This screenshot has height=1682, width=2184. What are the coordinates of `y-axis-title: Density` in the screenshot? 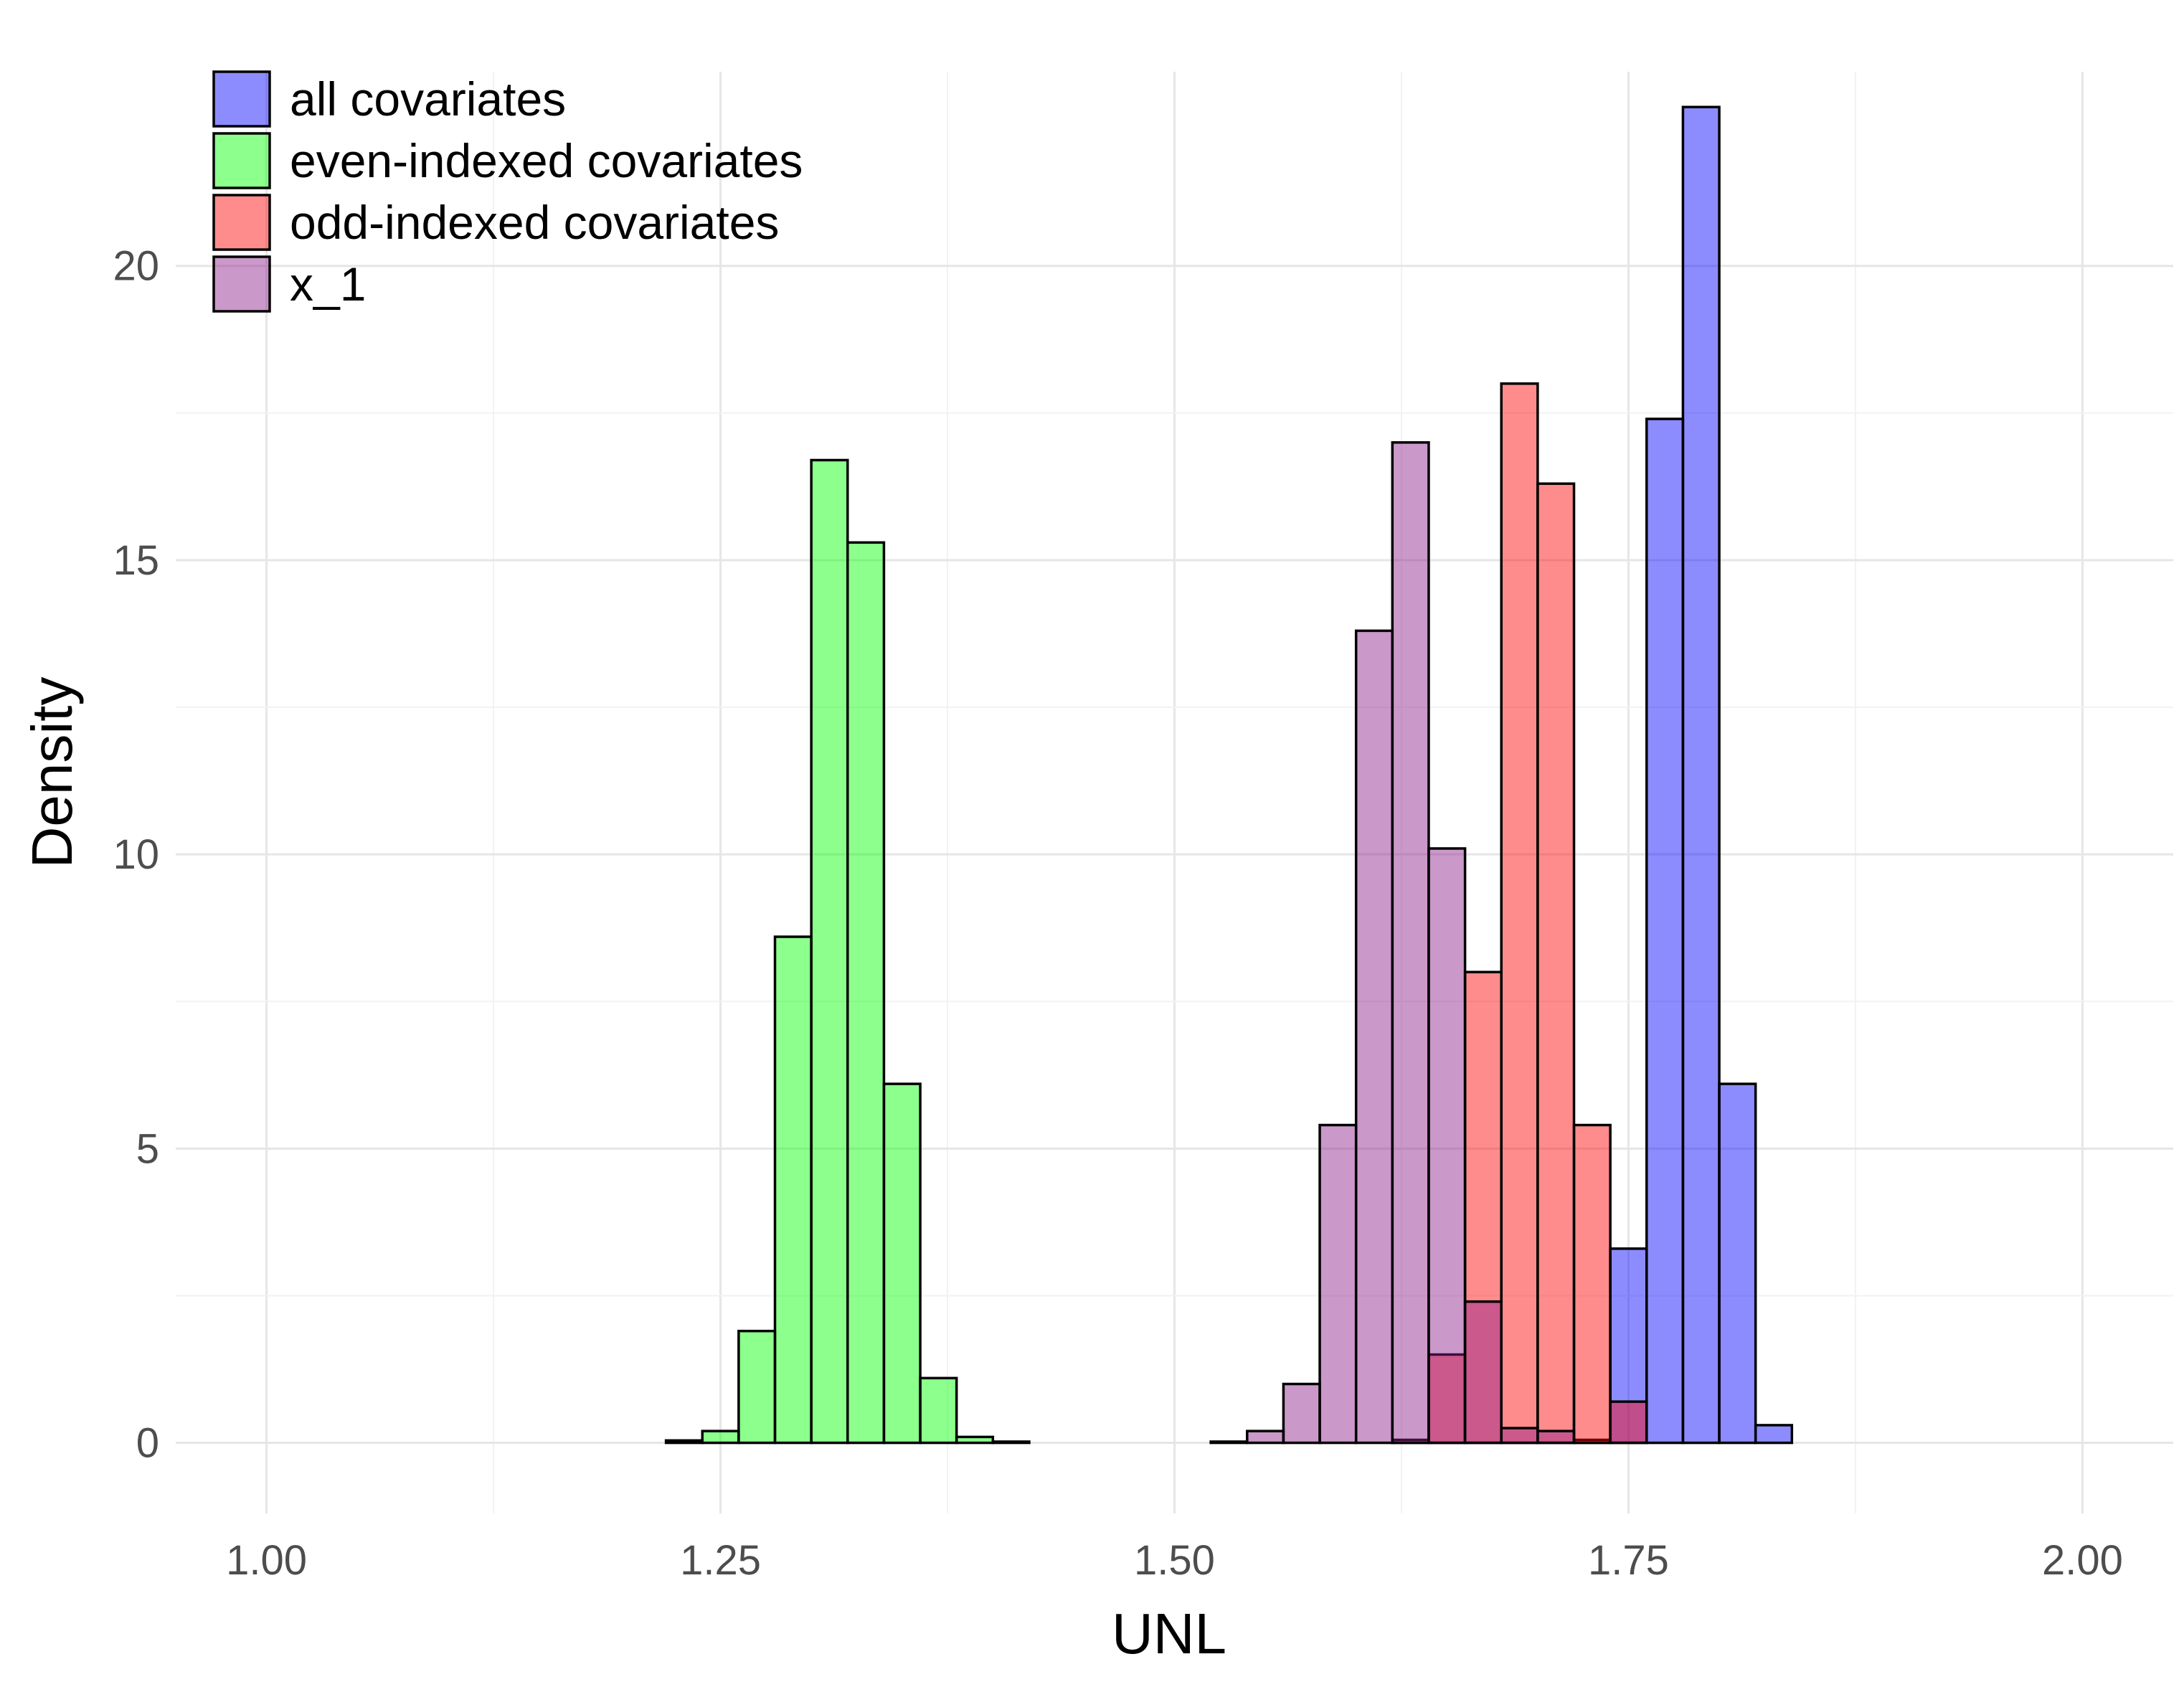 It's located at (52, 773).